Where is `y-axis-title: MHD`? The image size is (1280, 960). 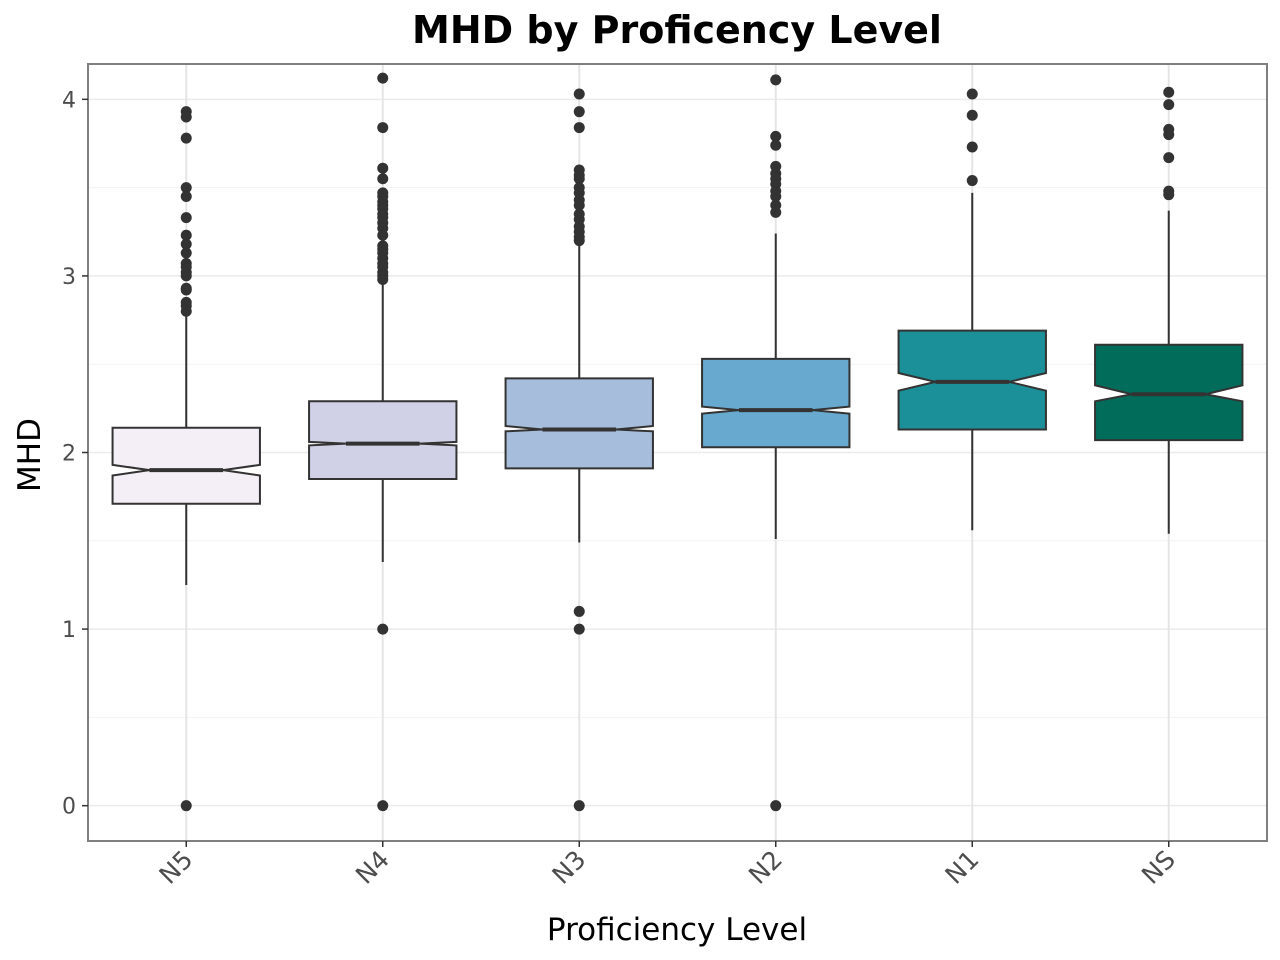
y-axis-title: MHD is located at coordinates (30, 455).